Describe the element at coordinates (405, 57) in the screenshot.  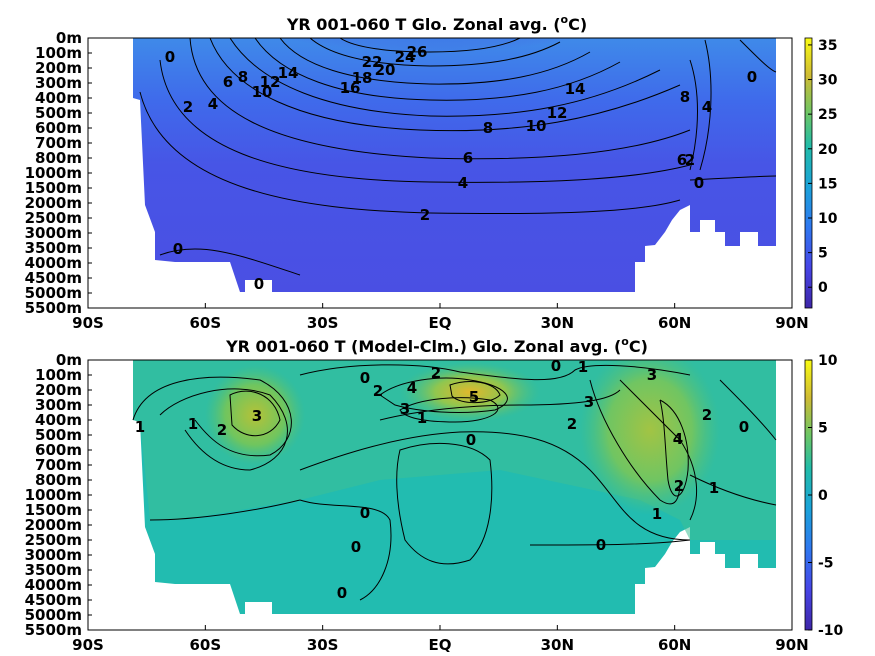
I see `contour-label: 24` at that location.